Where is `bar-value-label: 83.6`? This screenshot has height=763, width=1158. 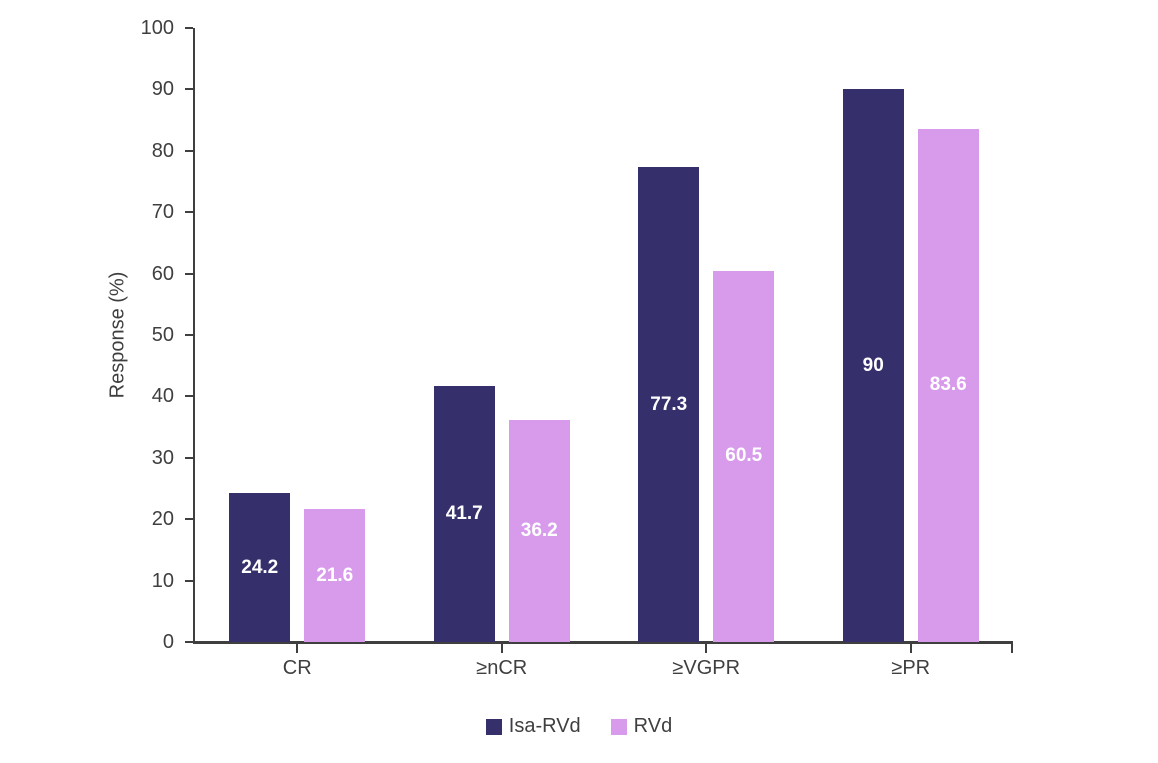
bar-value-label: 83.6 is located at coordinates (948, 385).